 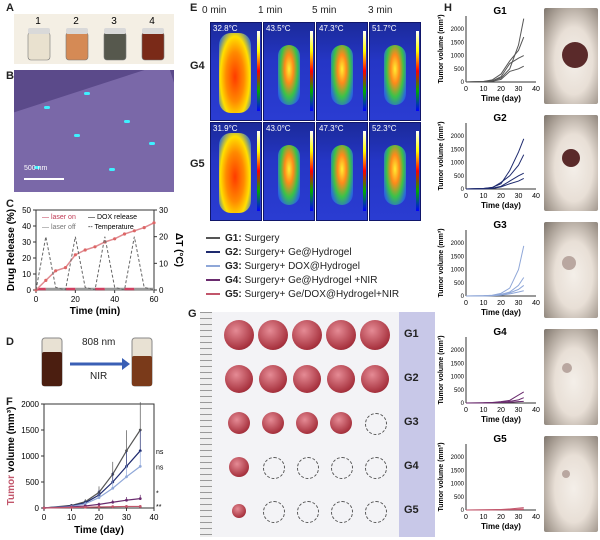 What do you see at coordinates (289, 171) in the screenshot?
I see `thermal-image: 43.0°C` at bounding box center [289, 171].